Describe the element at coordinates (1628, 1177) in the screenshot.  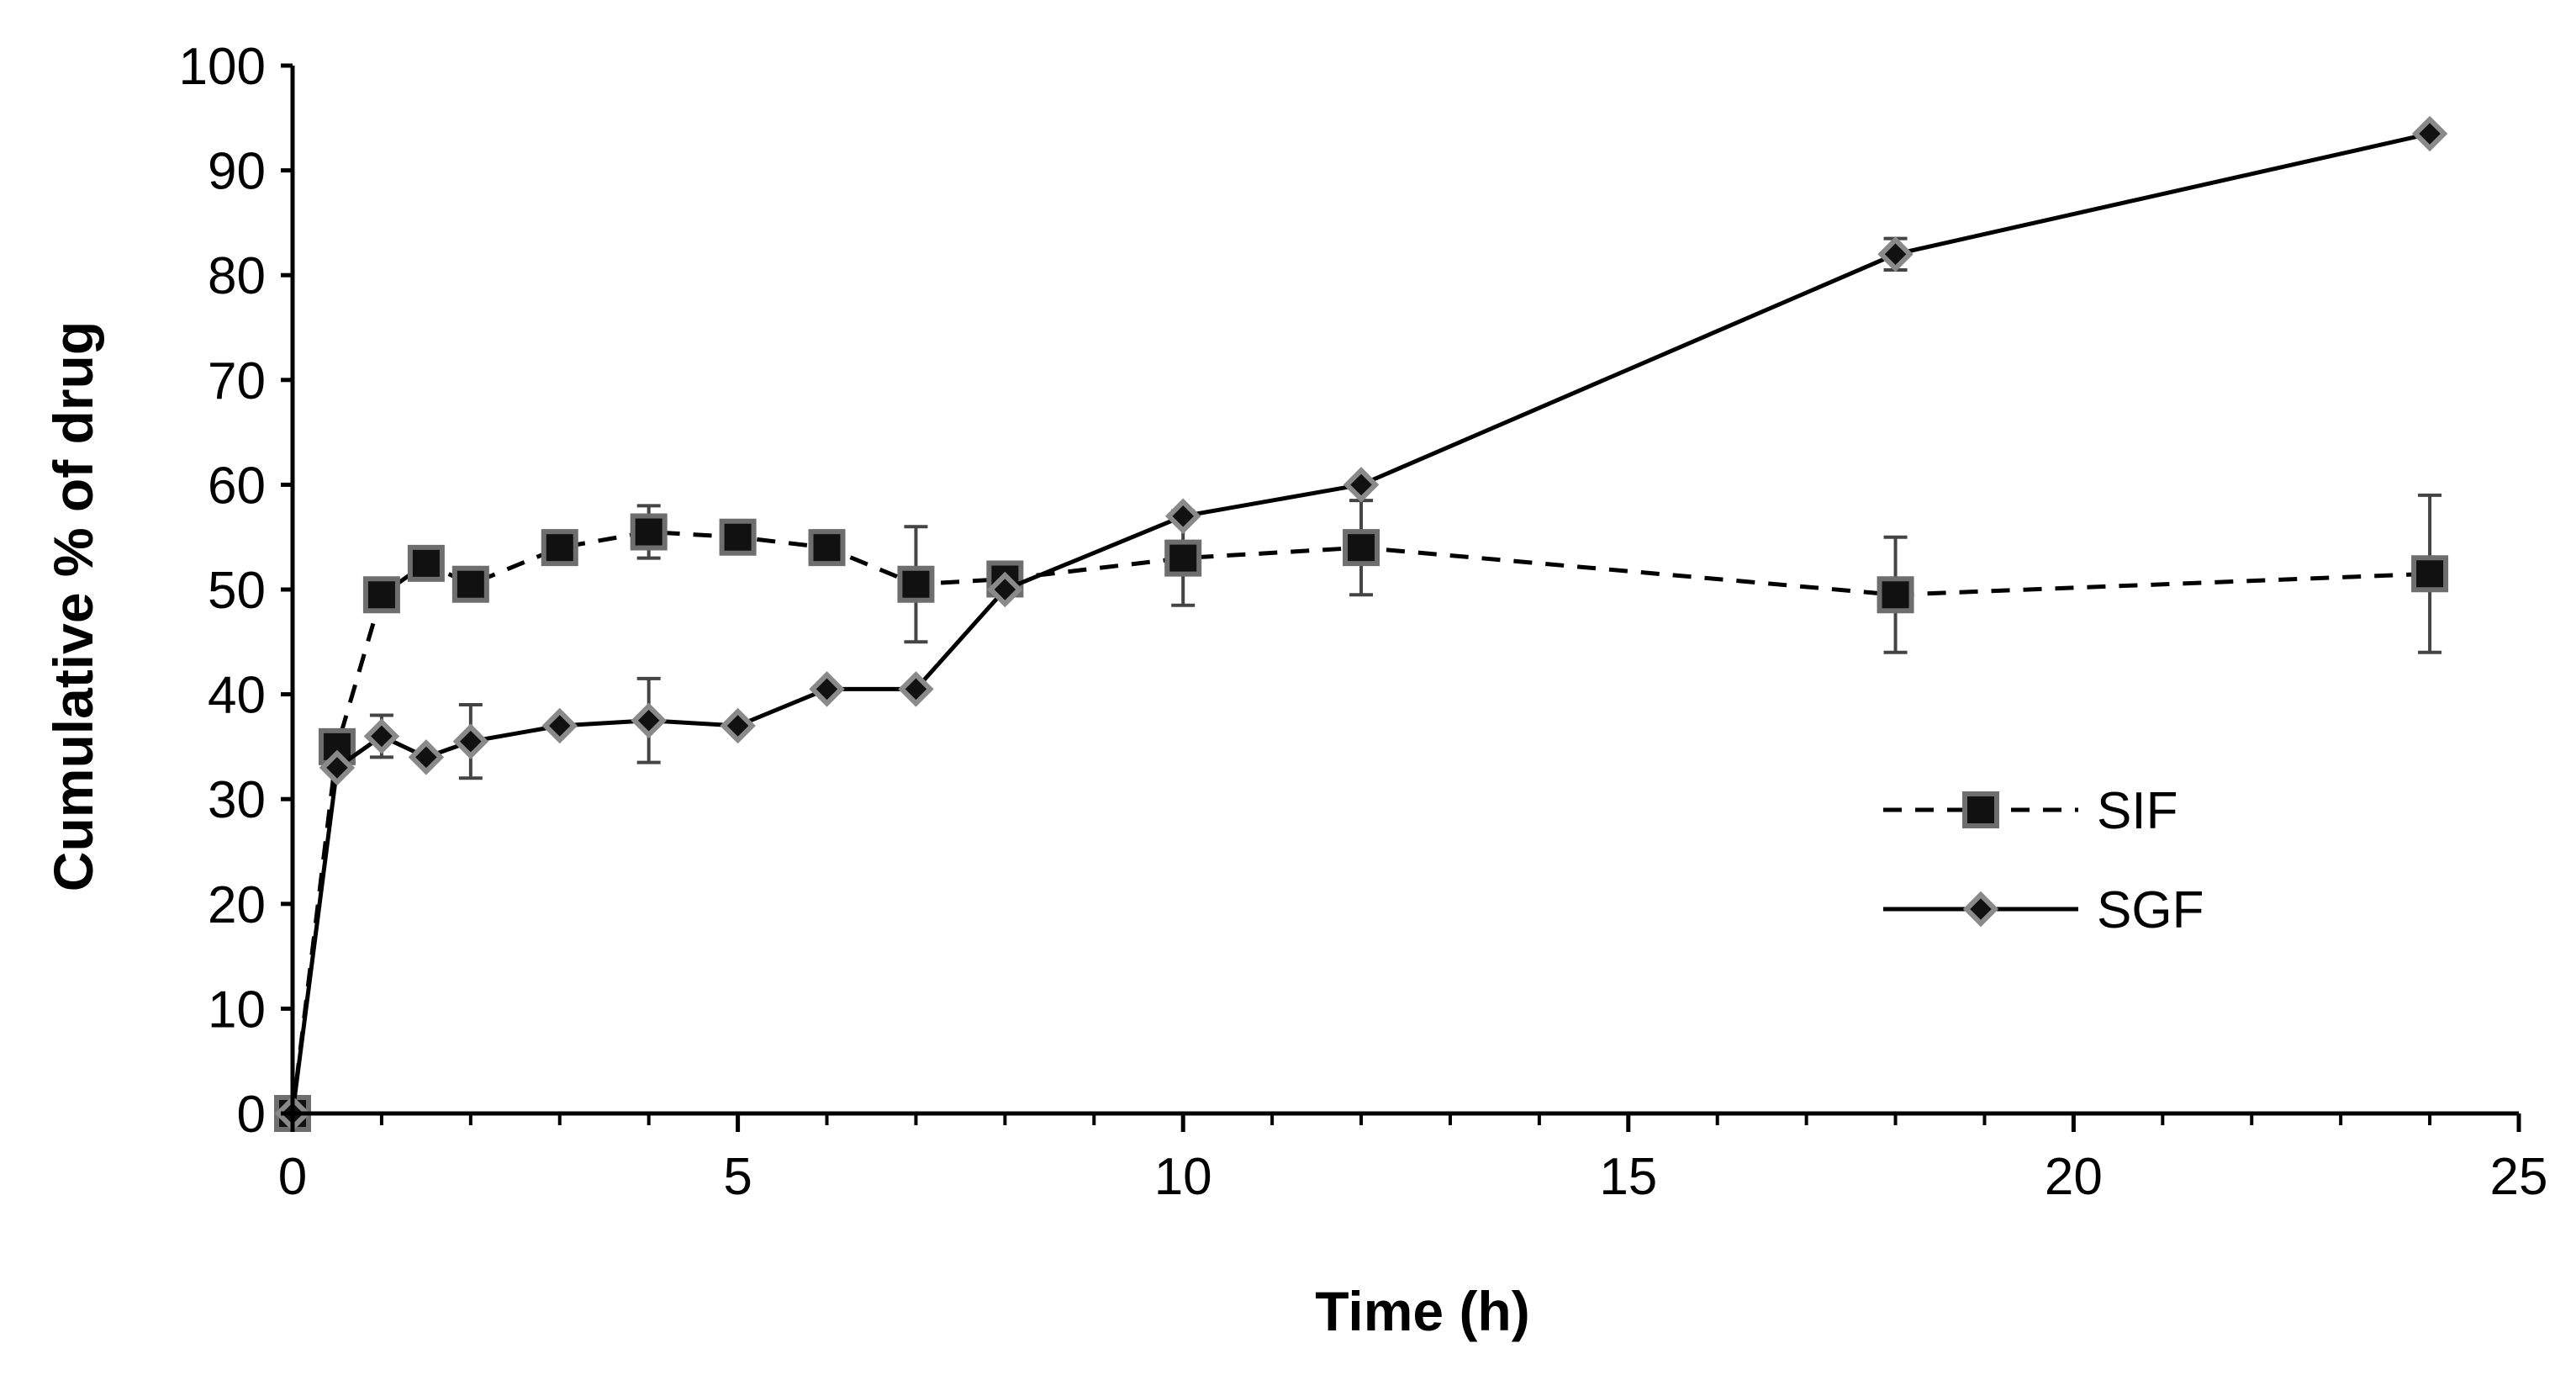
I see `x-tick-label: 15` at that location.